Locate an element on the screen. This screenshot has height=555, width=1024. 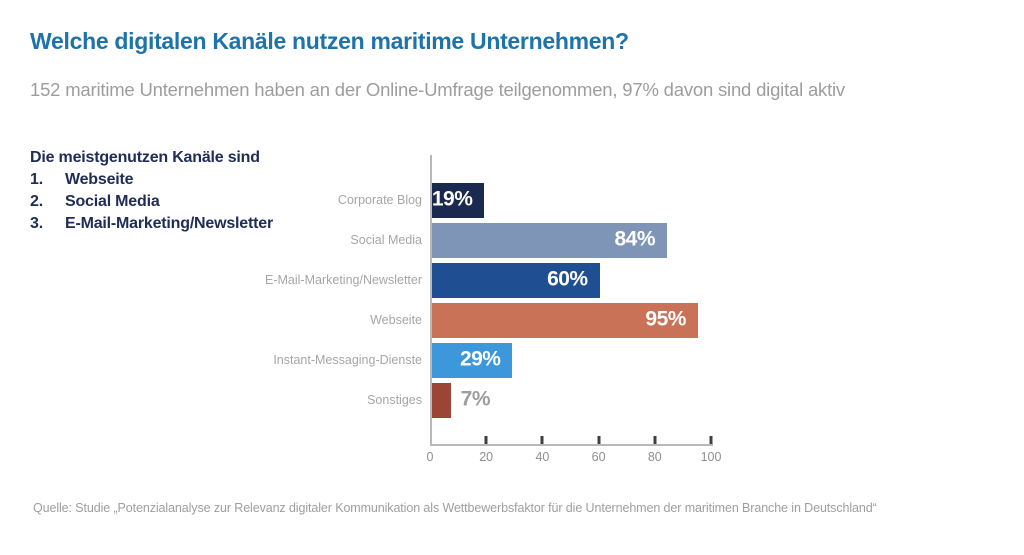
key-findings-item: 1. Webseite is located at coordinates (151, 180).